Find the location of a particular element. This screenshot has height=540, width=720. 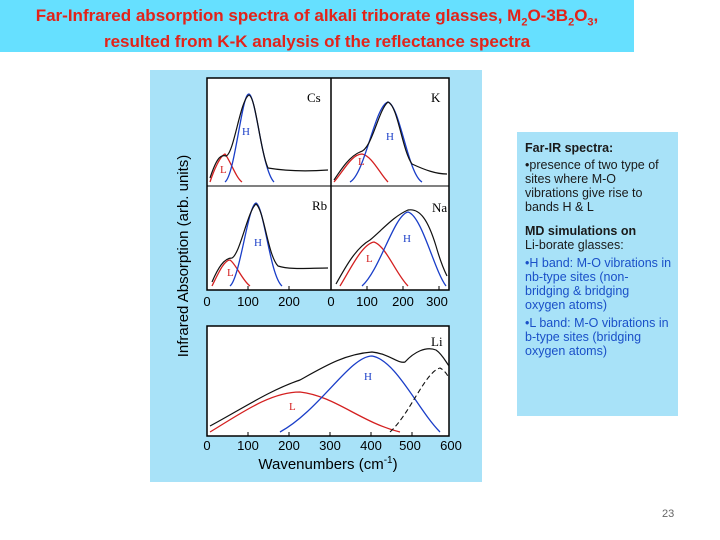

panel-rb: Rb H L is located at coordinates (270, 242).